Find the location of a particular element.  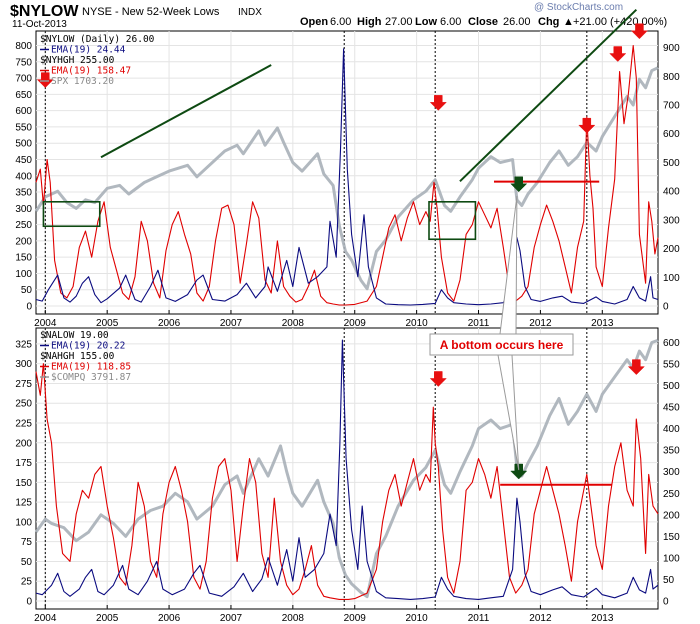

left-tick-label: 75 is located at coordinates (27, 542).